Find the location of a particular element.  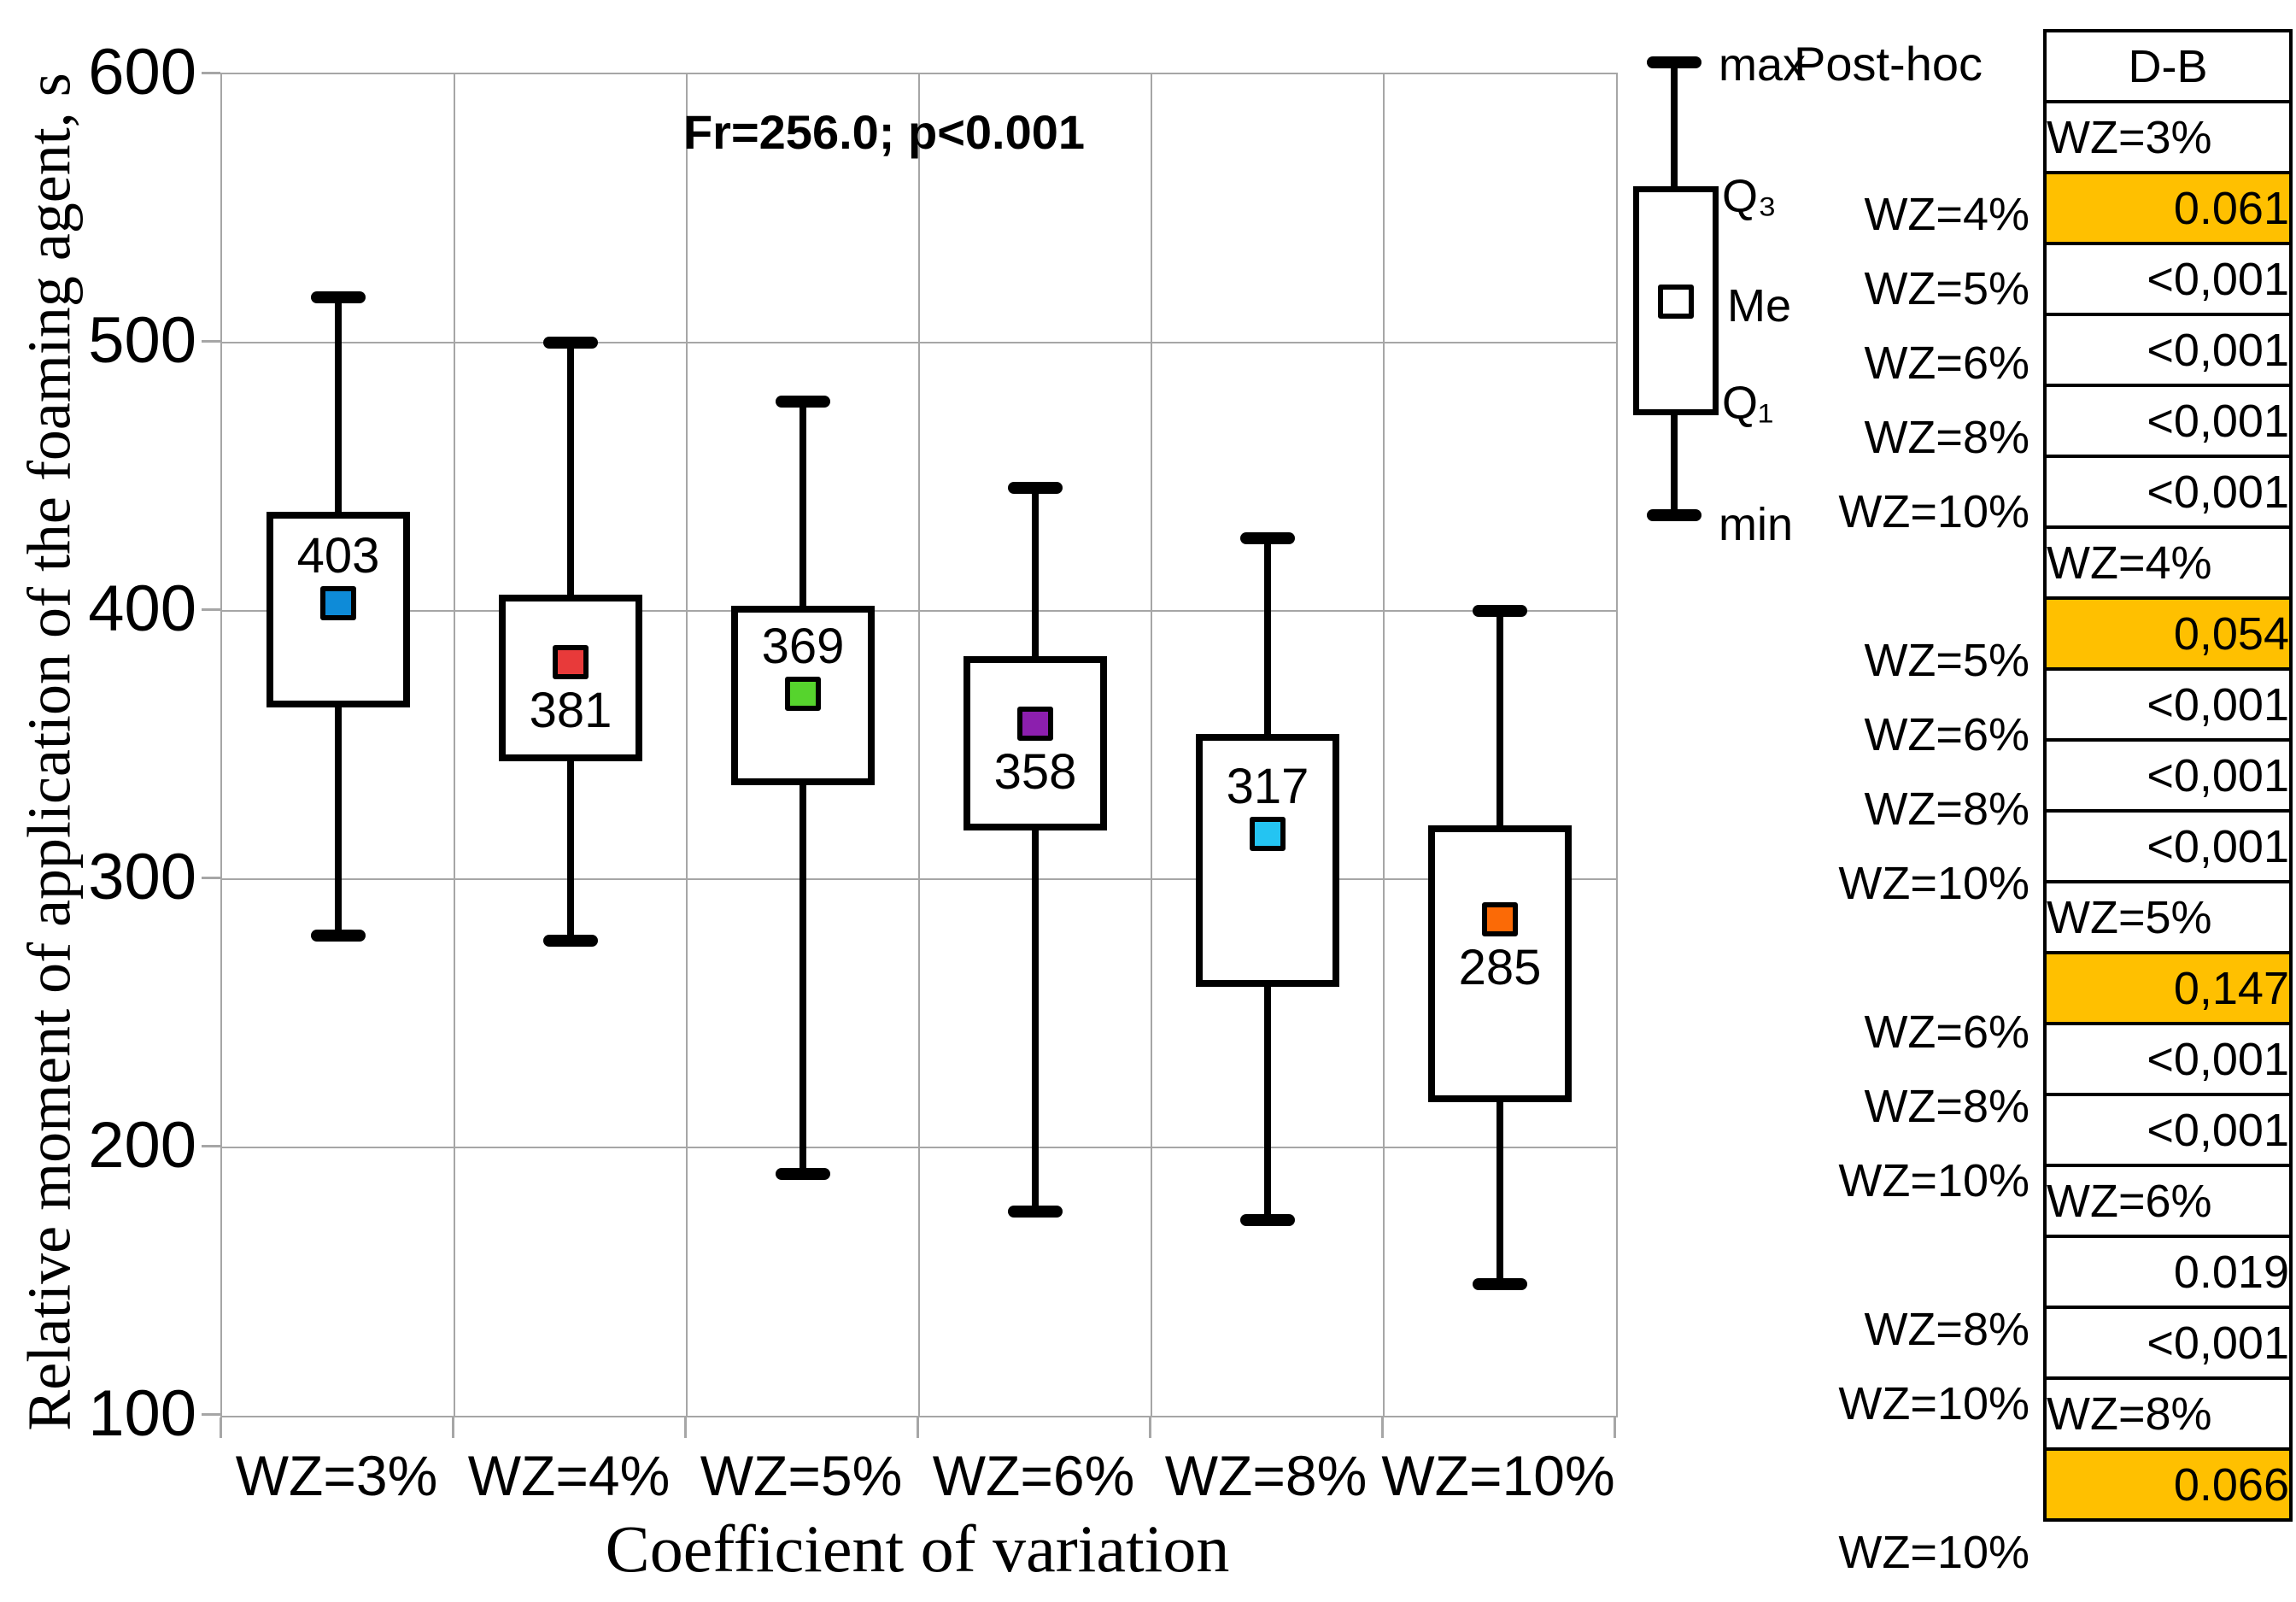

legend-lower-whisker is located at coordinates (1674, 464).